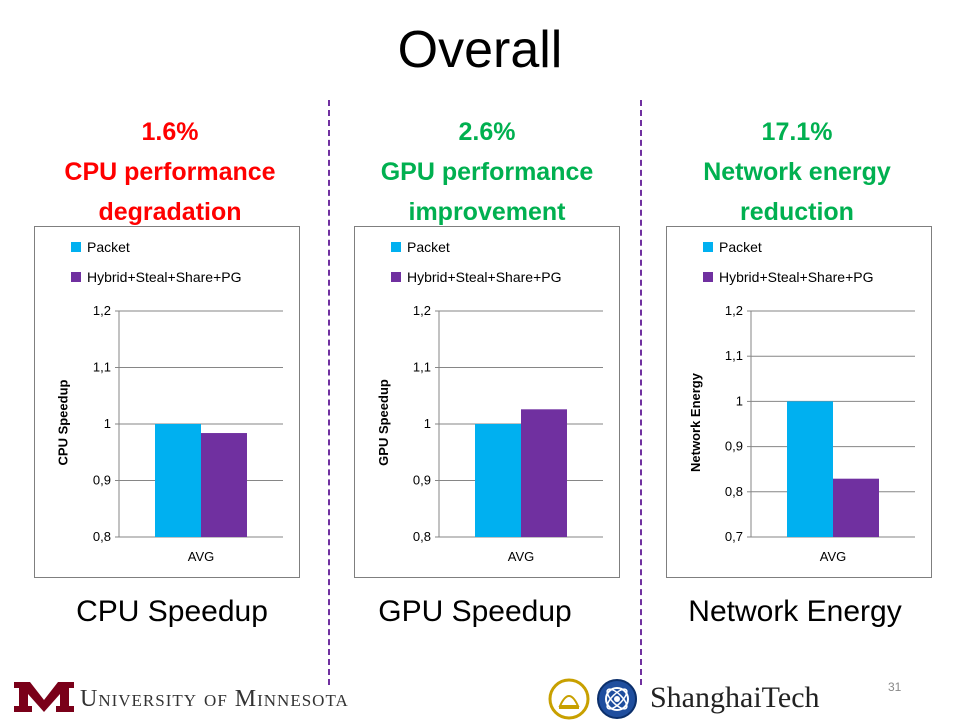  I want to click on cpu-headline: 1.6% CPU performance degradation, so click(170, 172).